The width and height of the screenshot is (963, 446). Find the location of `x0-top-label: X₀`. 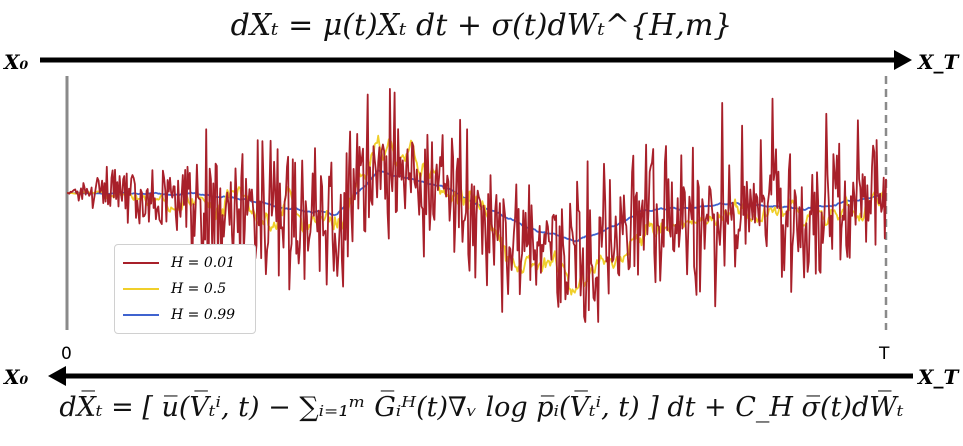

x0-top-label: X₀ is located at coordinates (15, 62).